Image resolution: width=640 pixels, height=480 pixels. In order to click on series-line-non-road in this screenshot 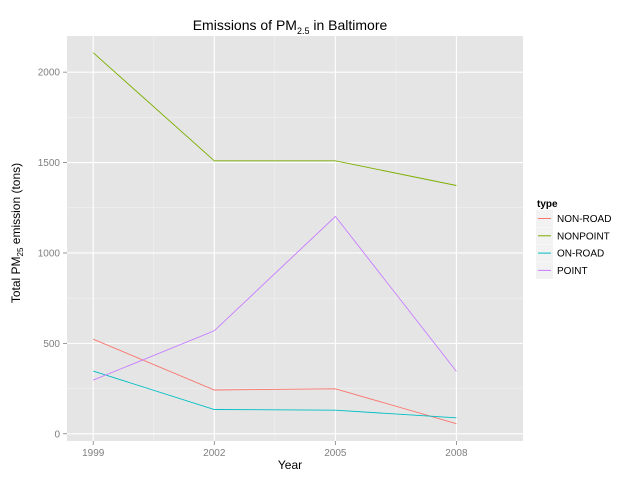, I will do `click(275, 381)`.